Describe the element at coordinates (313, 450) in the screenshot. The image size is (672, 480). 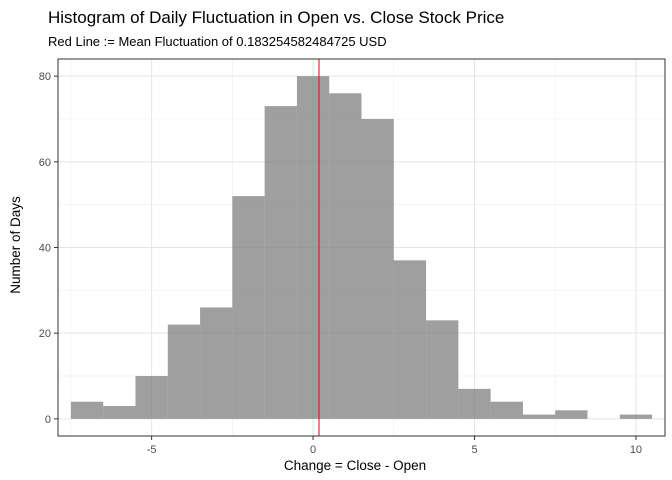
I see `x-tick-label: 0` at that location.